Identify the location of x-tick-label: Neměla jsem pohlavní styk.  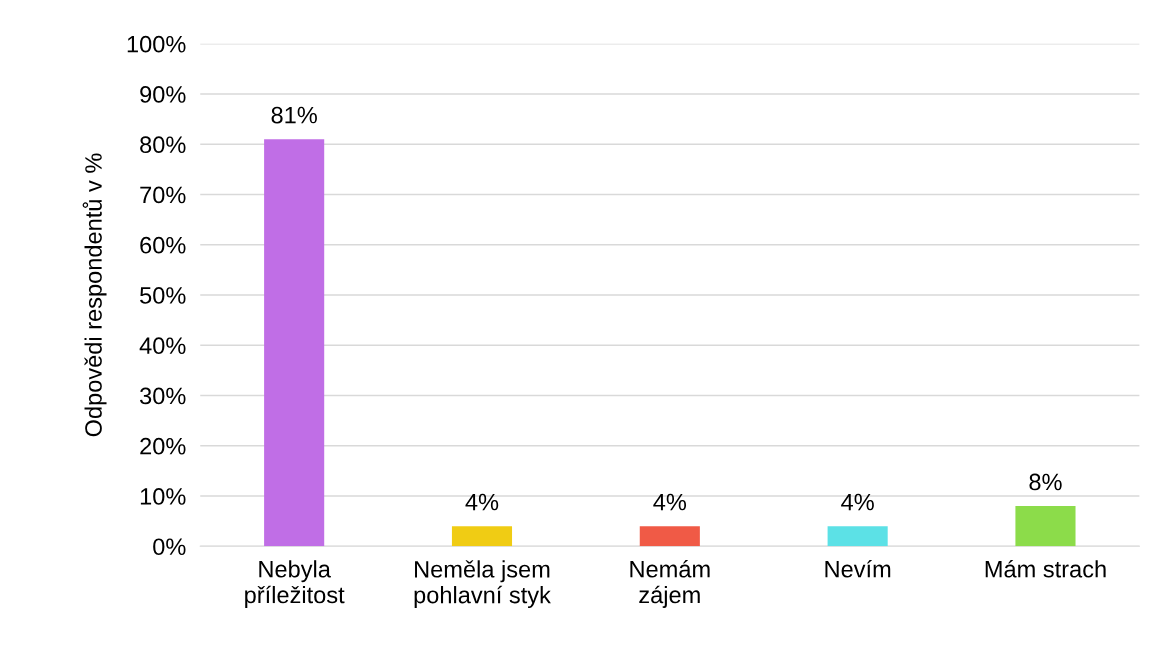
(482, 584).